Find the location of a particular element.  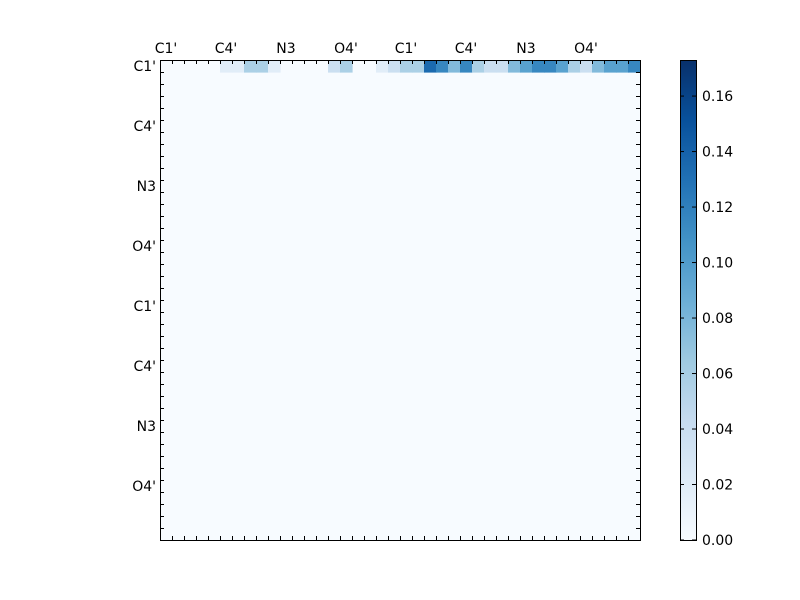

x-tick-labels: C1' C4' N3 O4' C1' C4' N3 O4' is located at coordinates (376, 49).